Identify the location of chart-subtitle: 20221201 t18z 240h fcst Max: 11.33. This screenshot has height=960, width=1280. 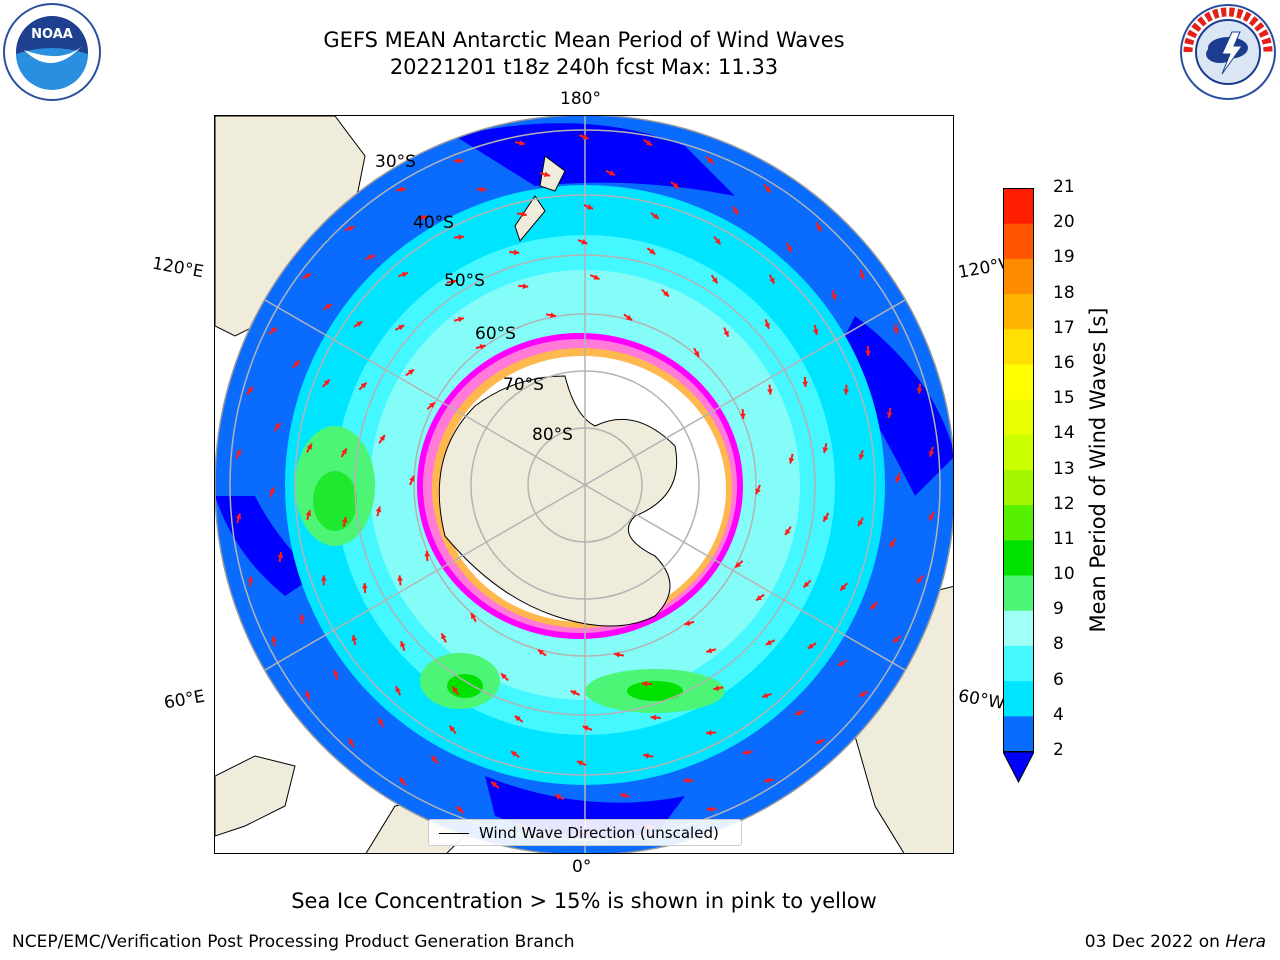
(584, 67).